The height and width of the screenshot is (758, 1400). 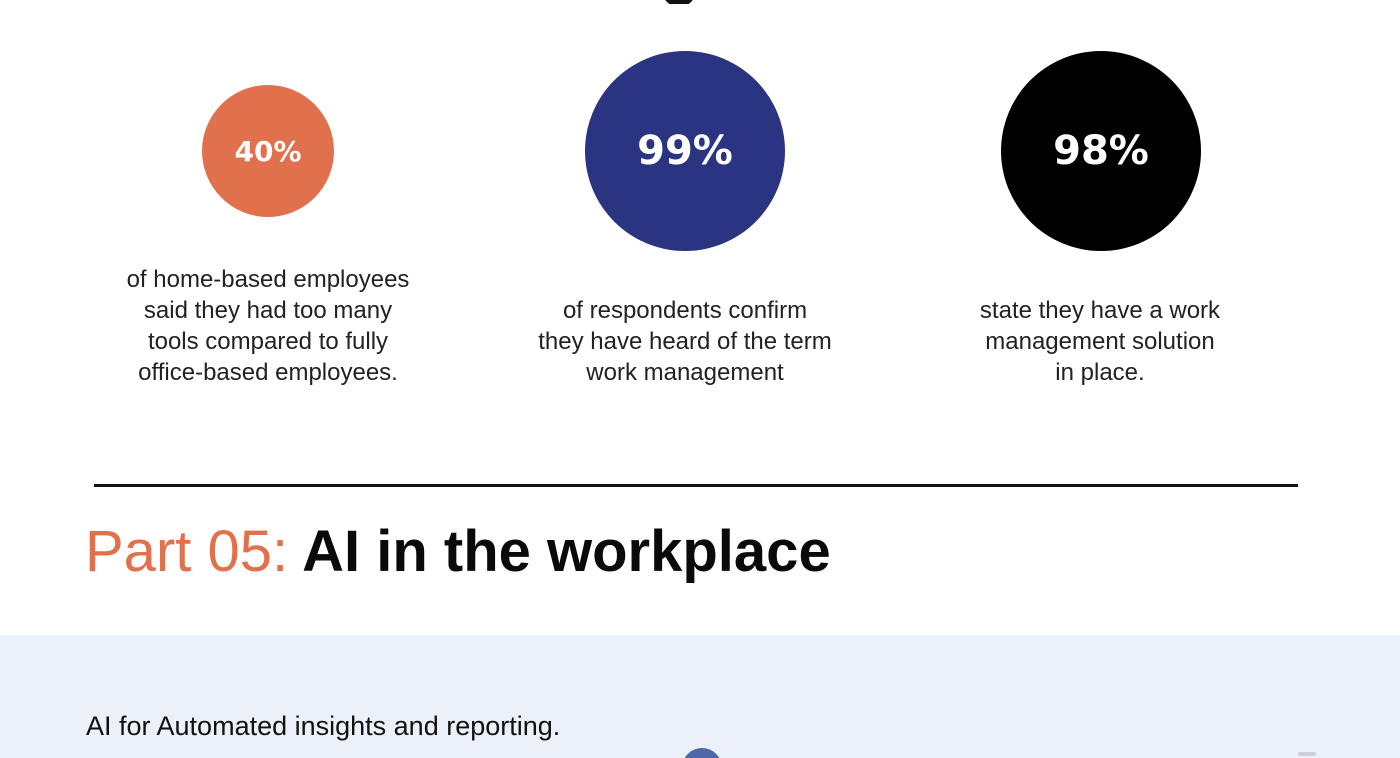 I want to click on stat-description-line: in place., so click(x=1100, y=372).